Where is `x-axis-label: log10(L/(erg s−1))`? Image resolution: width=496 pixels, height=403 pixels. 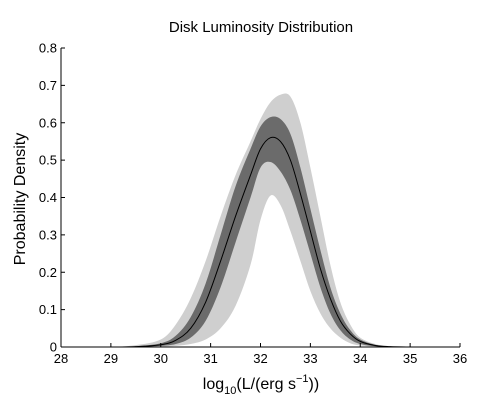
x-axis-label: log10(L/(erg s−1)) is located at coordinates (261, 385).